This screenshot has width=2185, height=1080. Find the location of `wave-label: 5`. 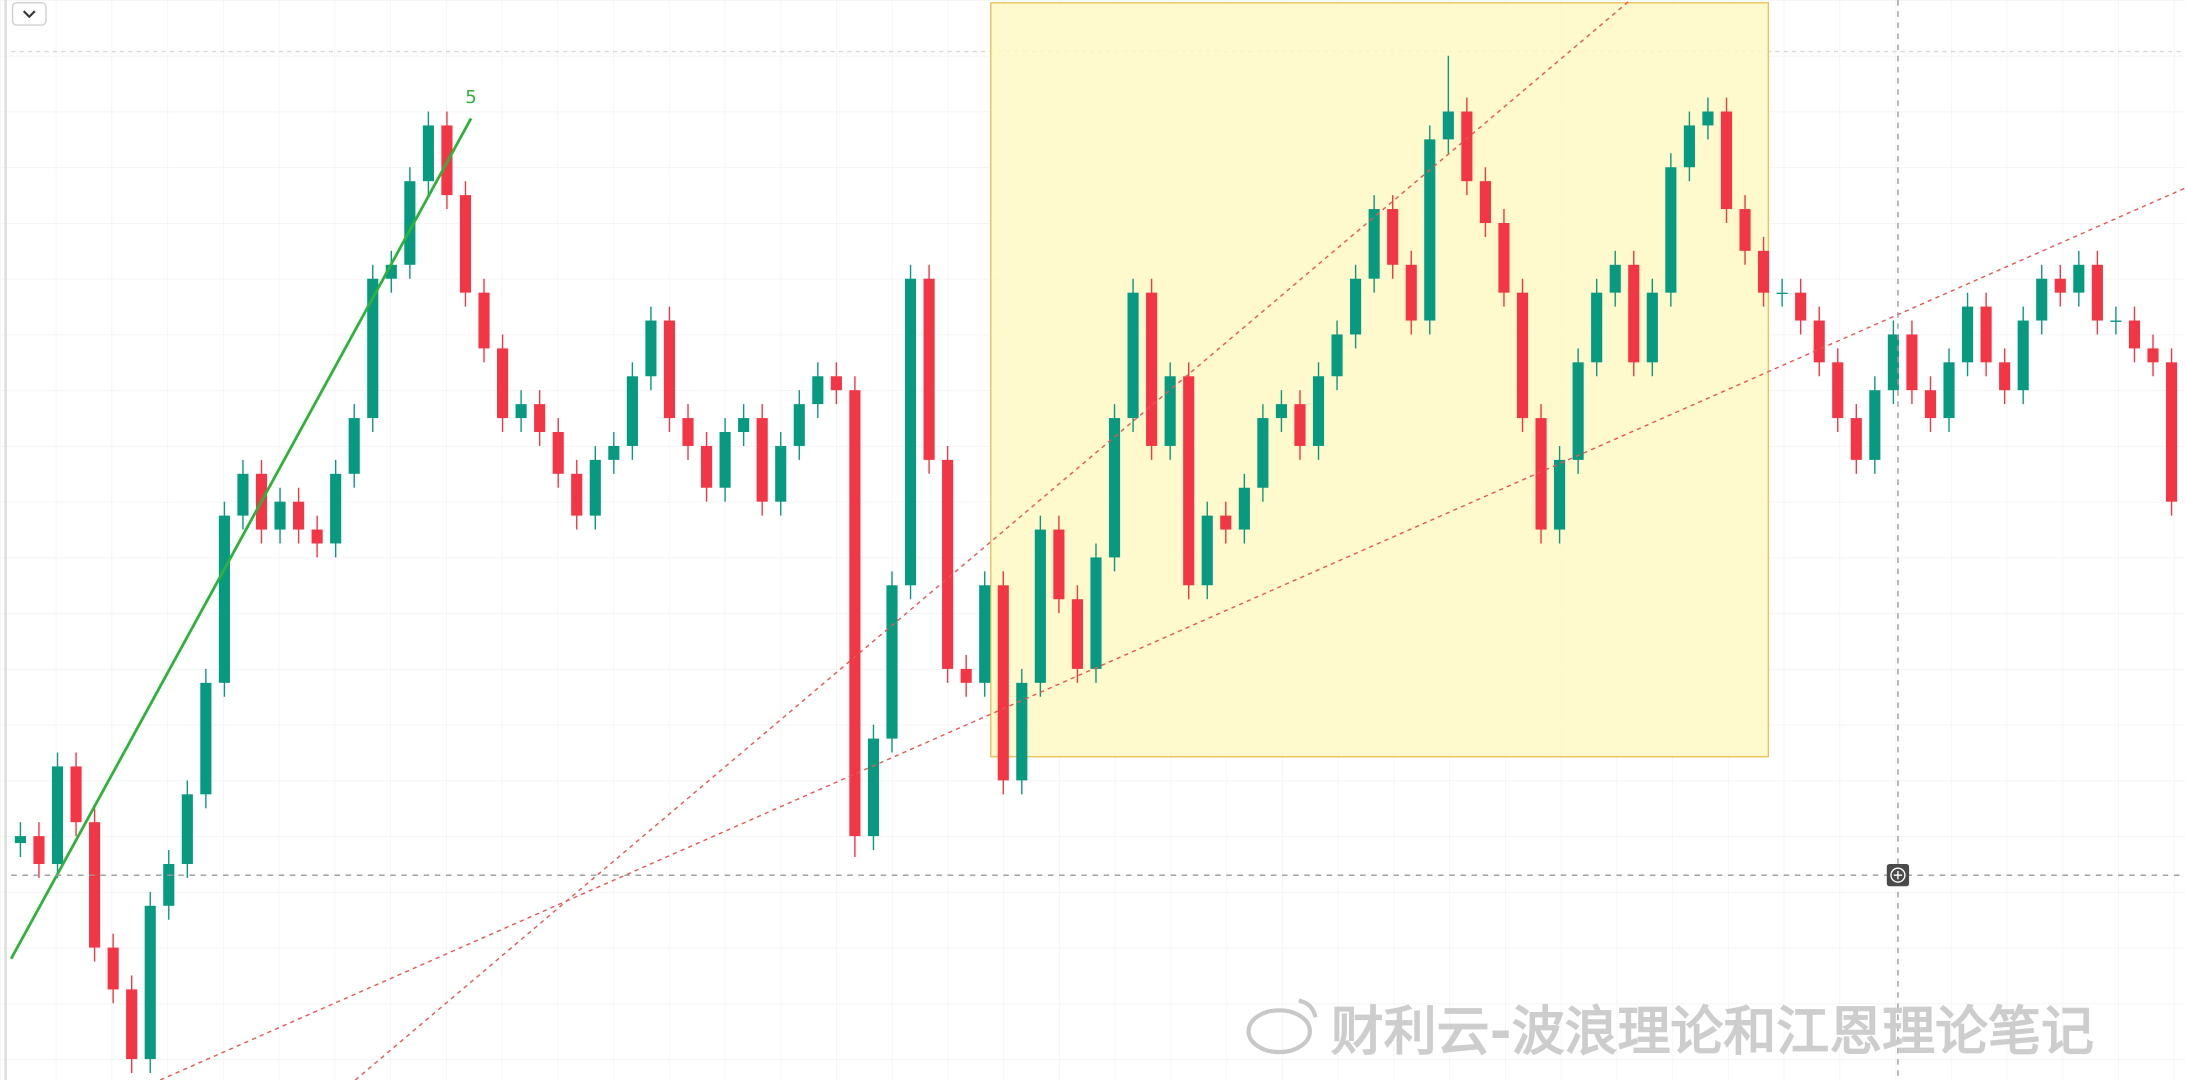

wave-label: 5 is located at coordinates (471, 97).